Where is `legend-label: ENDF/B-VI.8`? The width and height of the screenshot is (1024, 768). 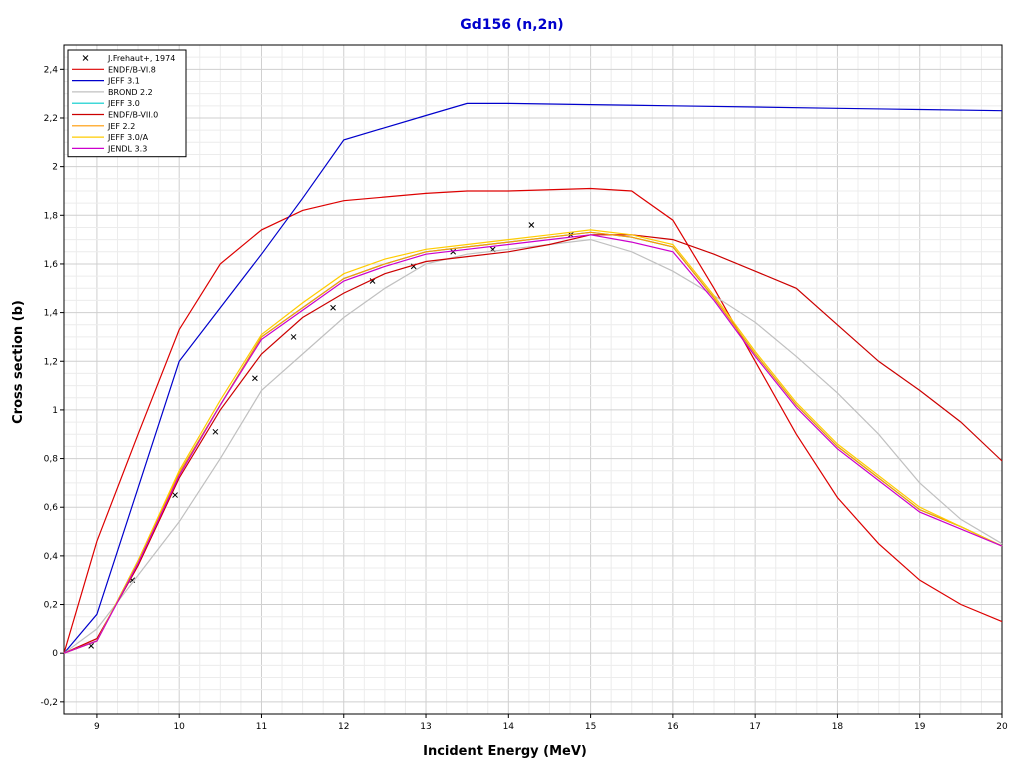
legend-label: ENDF/B-VI.8 is located at coordinates (132, 69).